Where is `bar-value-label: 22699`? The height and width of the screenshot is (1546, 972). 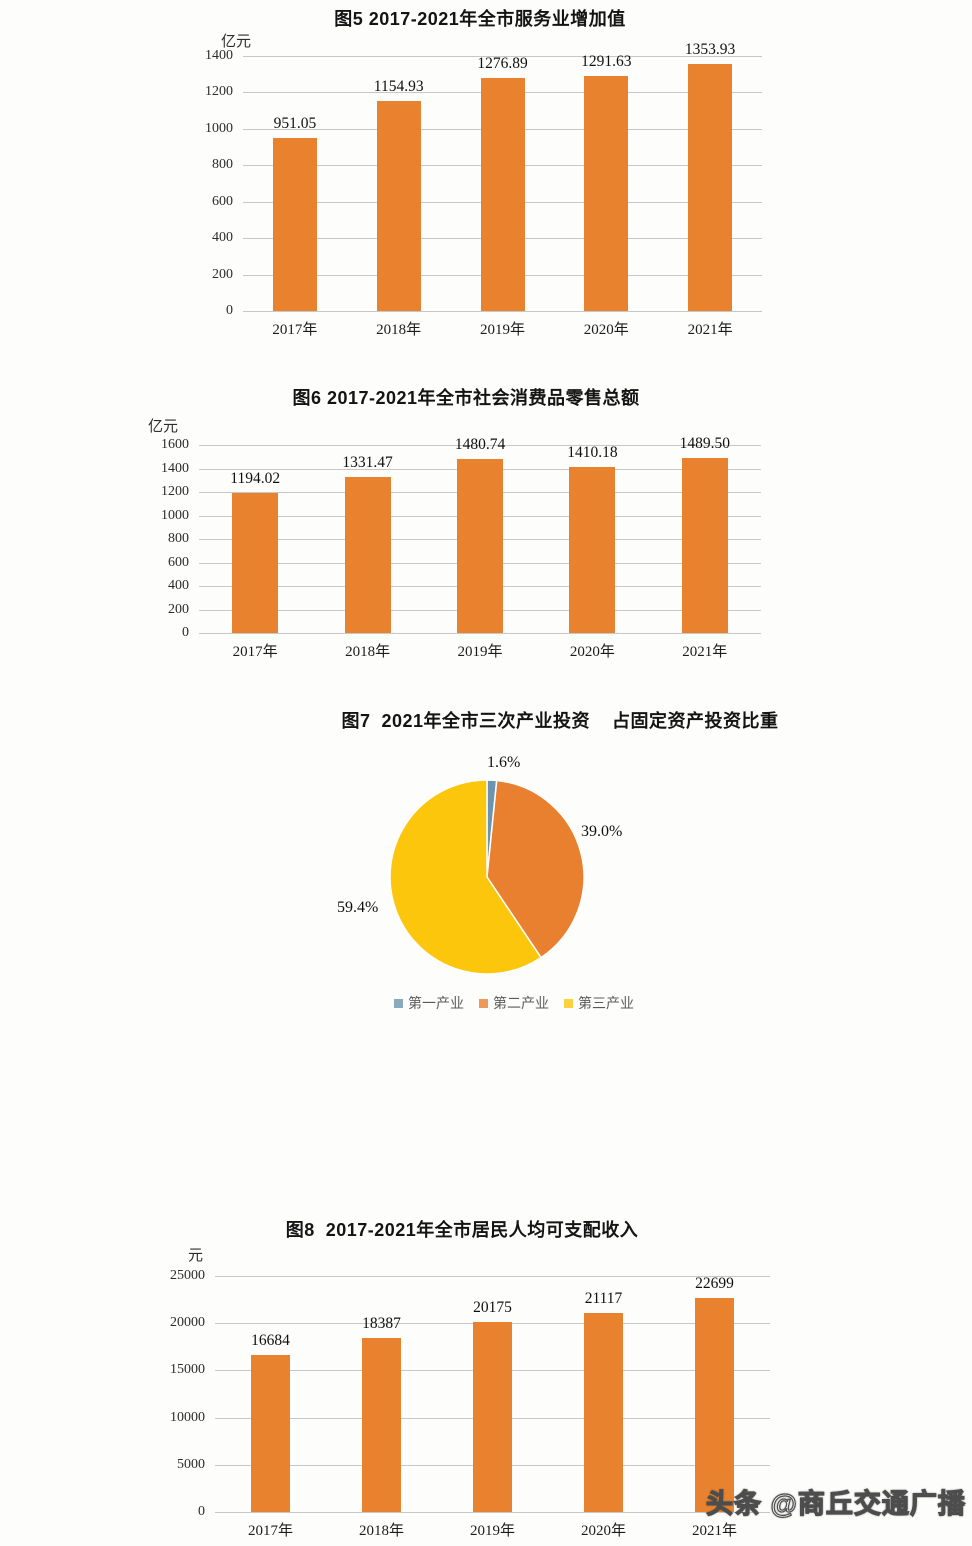 bar-value-label: 22699 is located at coordinates (714, 1283).